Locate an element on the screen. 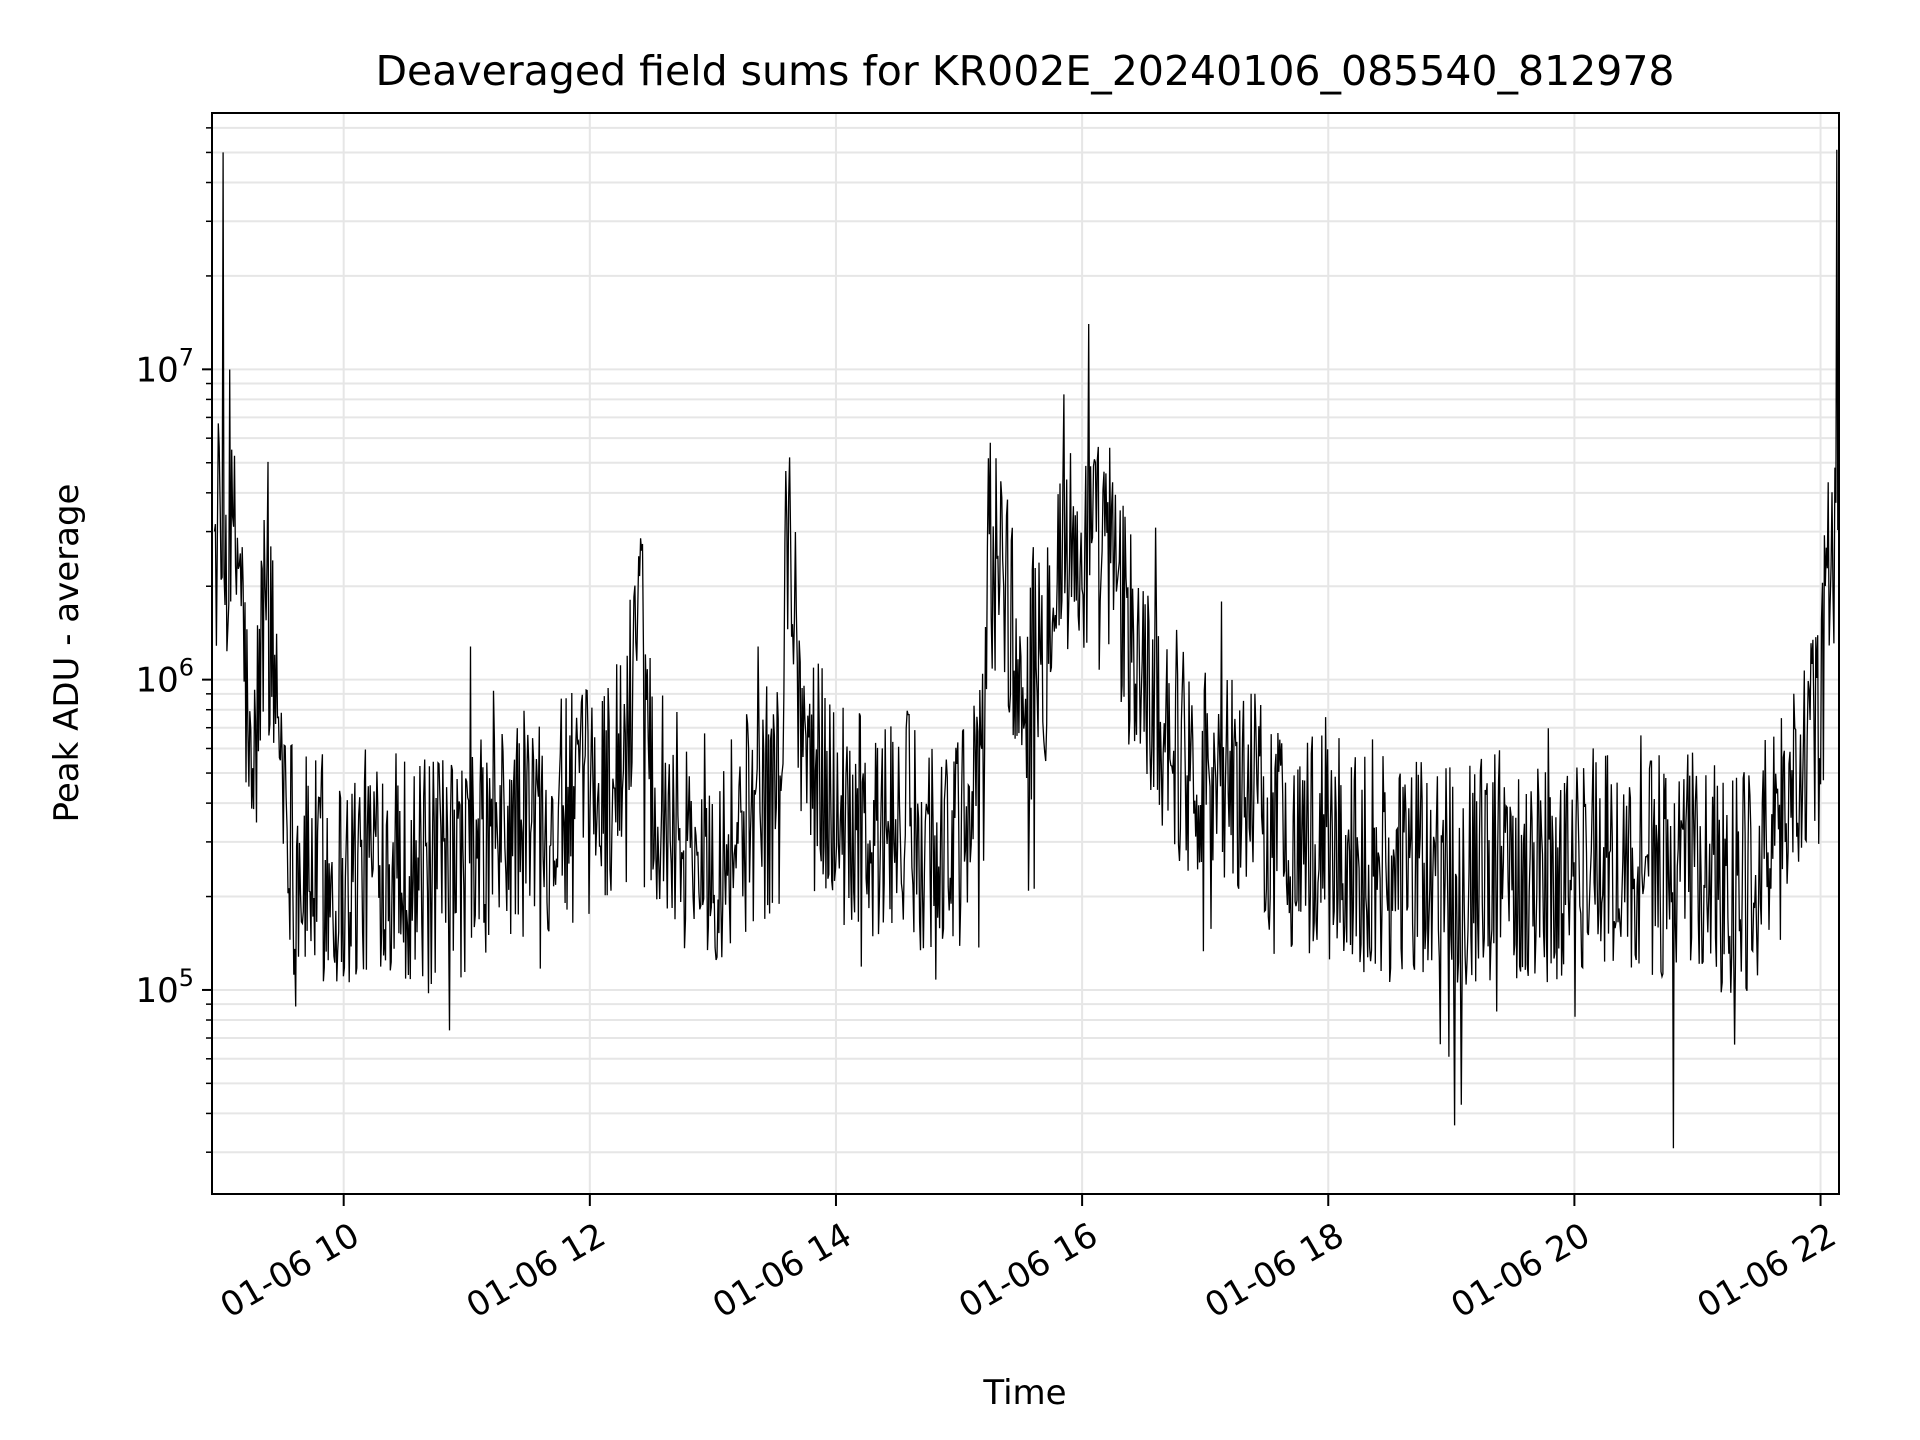 The height and width of the screenshot is (1440, 1920). y-tick-label: 10⁵ is located at coordinates (164, 987).